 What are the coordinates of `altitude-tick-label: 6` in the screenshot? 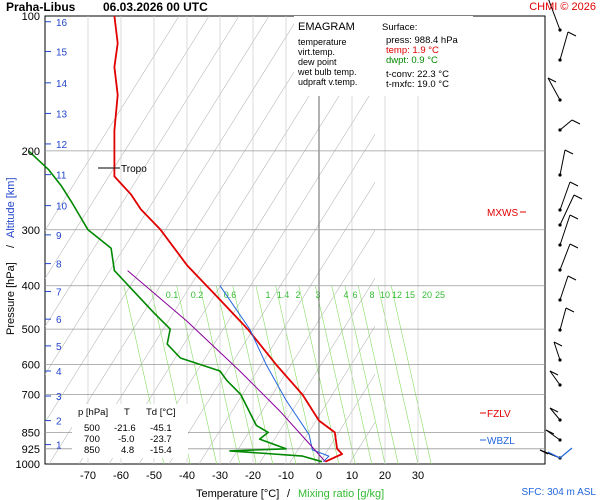 It's located at (59, 320).